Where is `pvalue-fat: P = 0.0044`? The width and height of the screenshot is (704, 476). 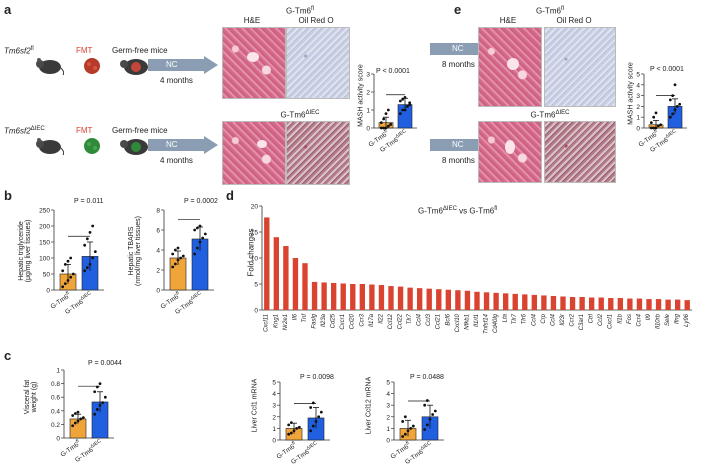
pvalue-fat: P = 0.0044 is located at coordinates (105, 363).